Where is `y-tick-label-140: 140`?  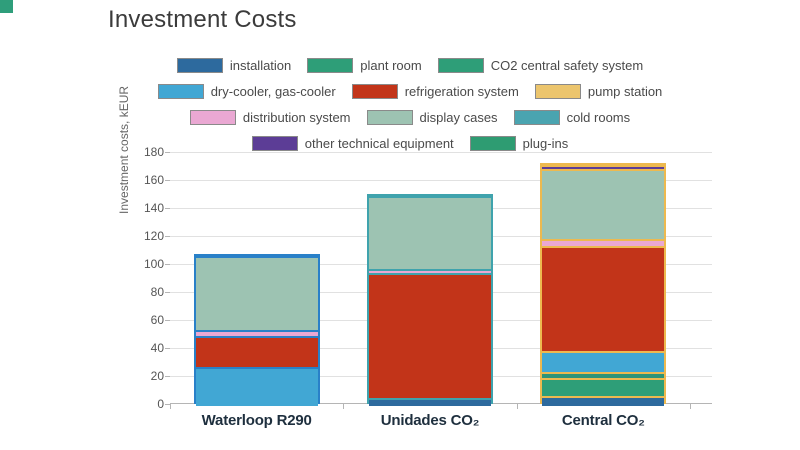
y-tick-label-140: 140 is located at coordinates (153, 208).